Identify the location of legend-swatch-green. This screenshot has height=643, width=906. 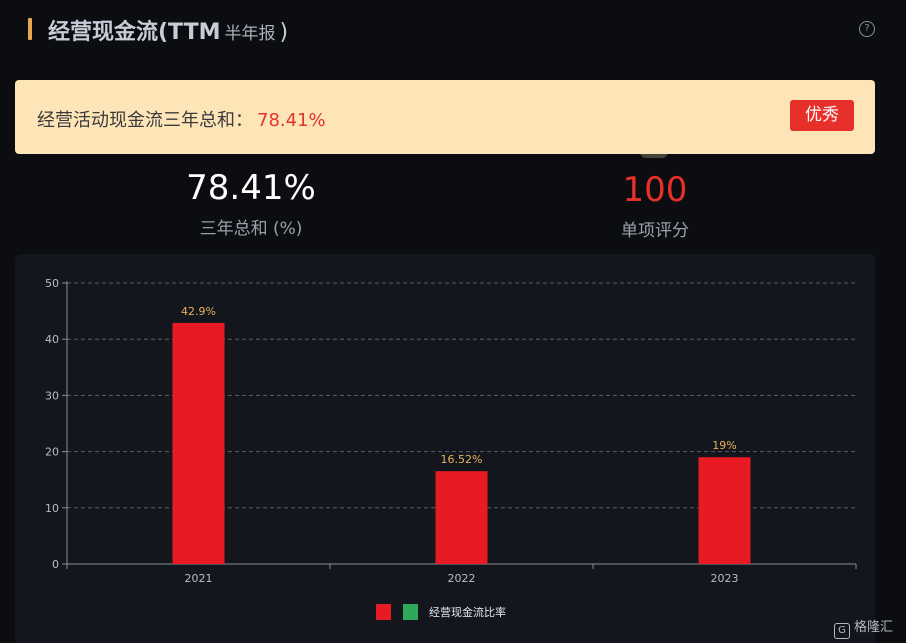
(410, 612).